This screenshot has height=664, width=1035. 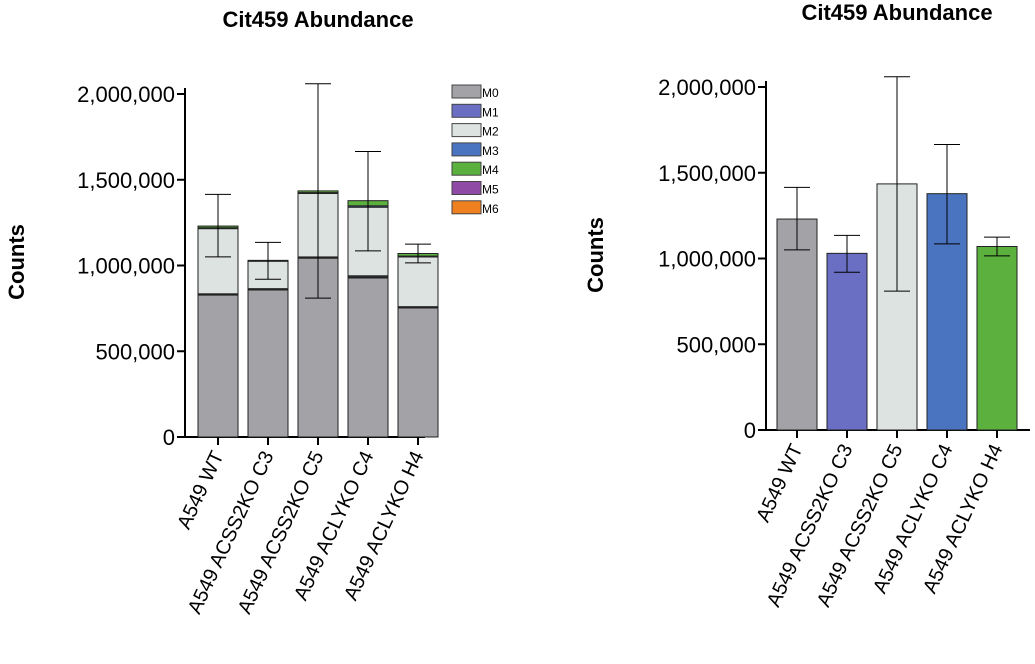 I want to click on legend-swatch-m1, so click(x=466, y=110).